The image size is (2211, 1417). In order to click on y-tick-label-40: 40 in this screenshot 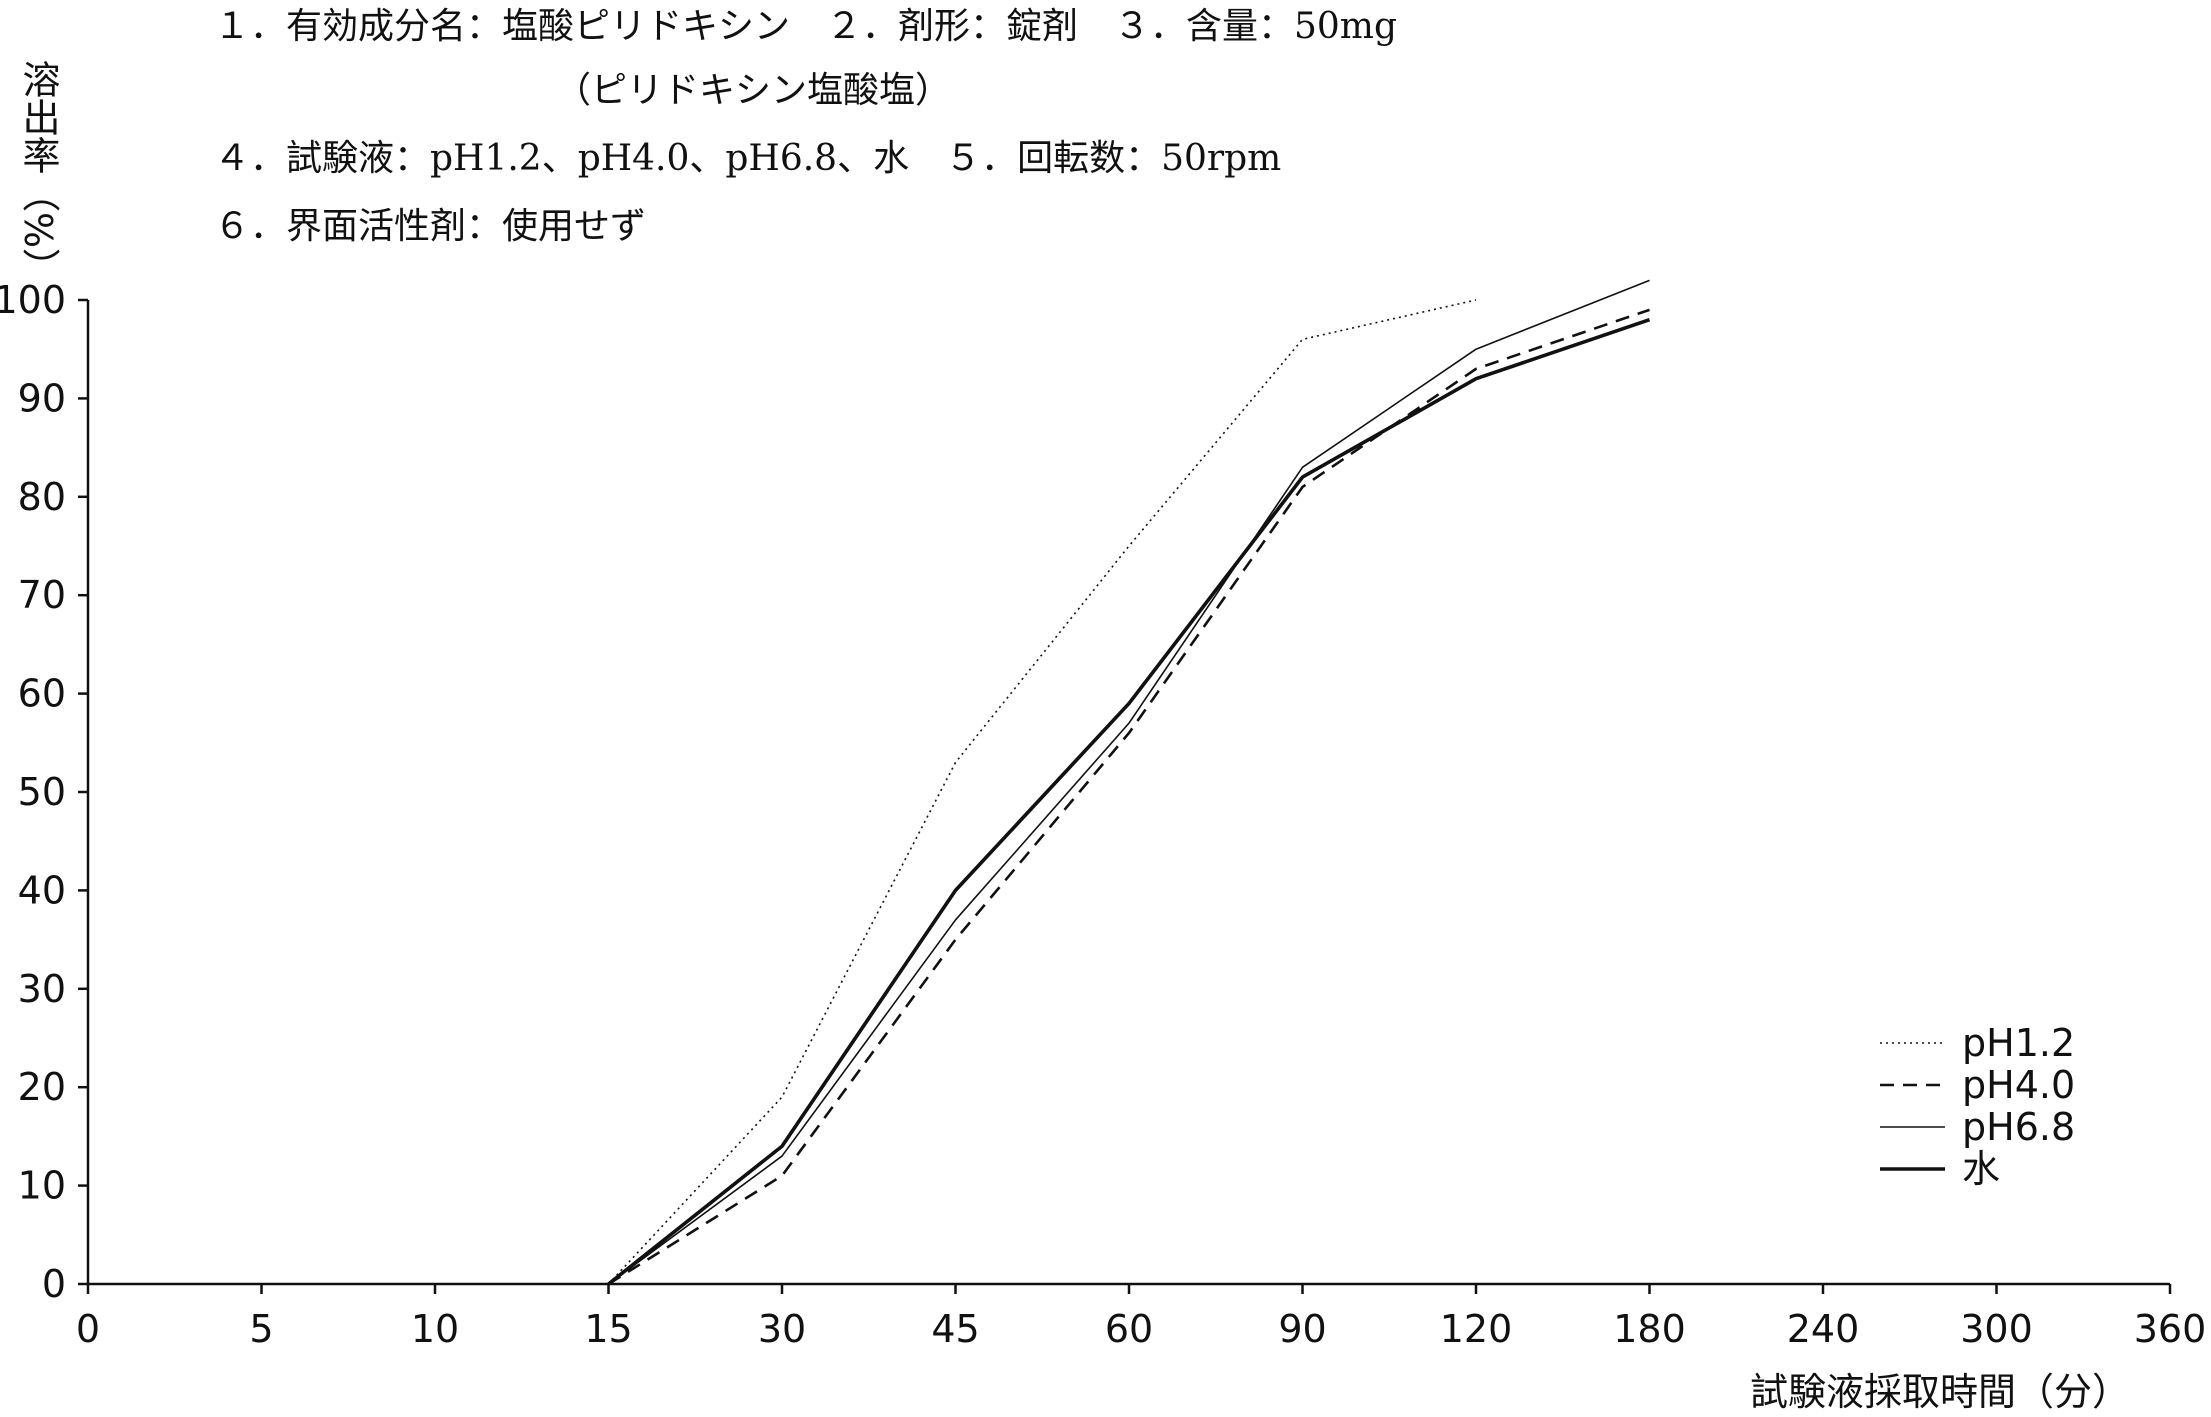, I will do `click(42, 890)`.